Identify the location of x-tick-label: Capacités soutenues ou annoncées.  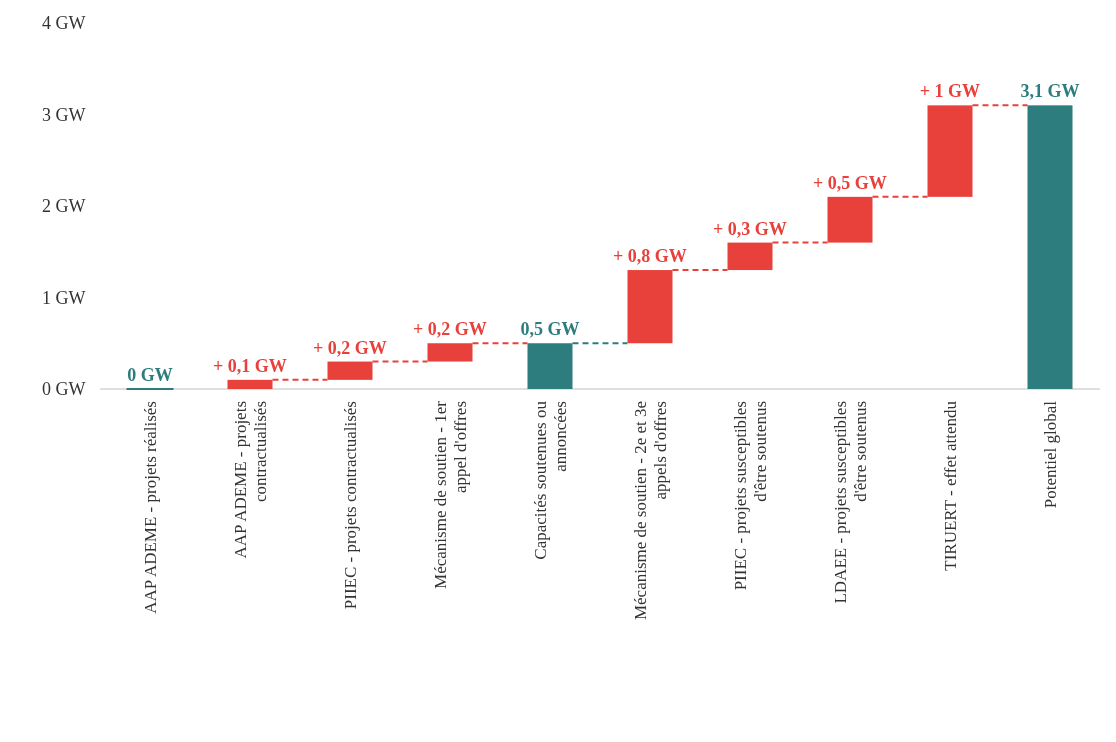
(550, 480).